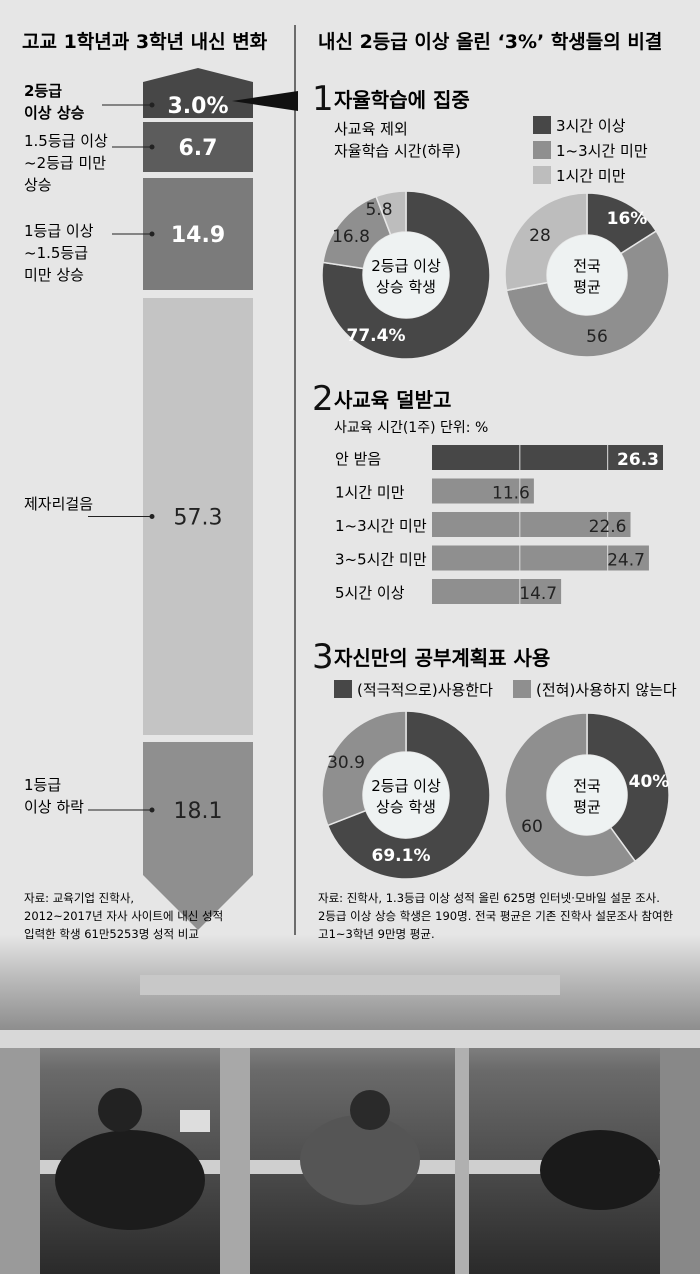 The image size is (700, 1274). What do you see at coordinates (323, 399) in the screenshot?
I see `section-number: 2` at bounding box center [323, 399].